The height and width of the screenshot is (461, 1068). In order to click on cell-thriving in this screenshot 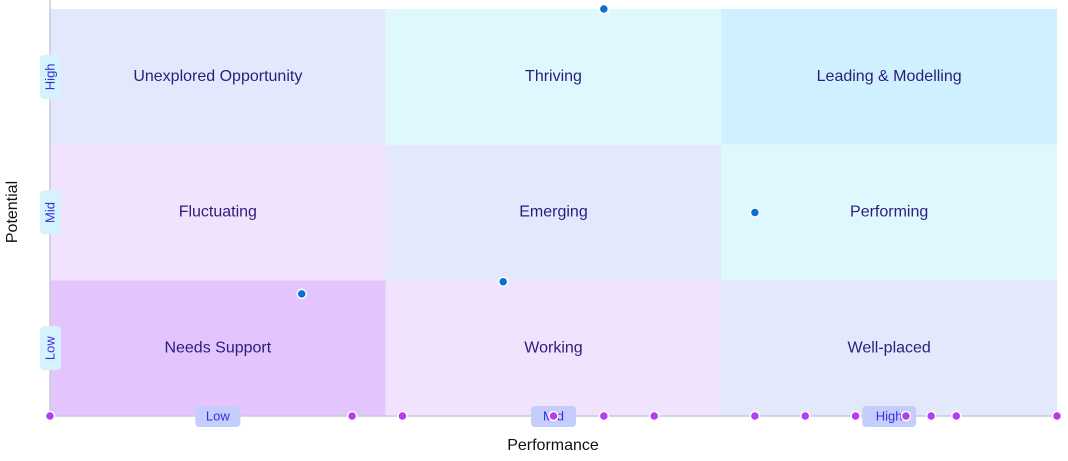, I will do `click(553, 77)`.